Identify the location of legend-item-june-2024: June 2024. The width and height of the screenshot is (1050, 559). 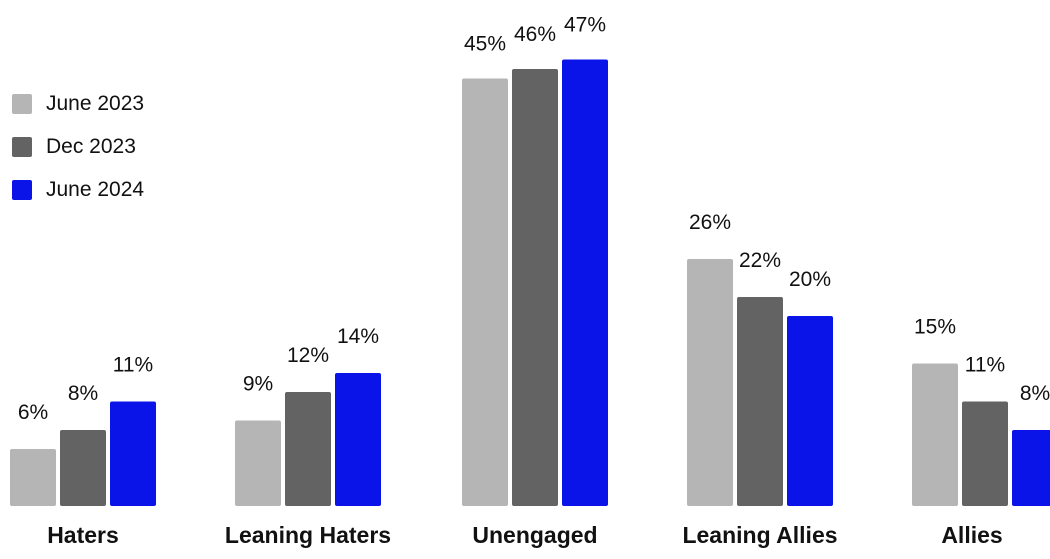
(78, 189).